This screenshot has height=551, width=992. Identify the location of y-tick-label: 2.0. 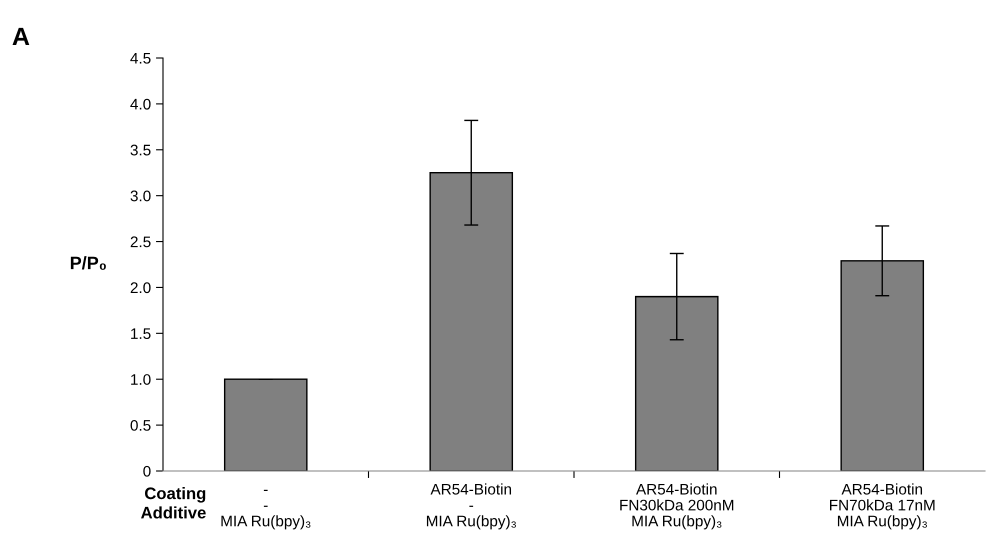
(140, 288).